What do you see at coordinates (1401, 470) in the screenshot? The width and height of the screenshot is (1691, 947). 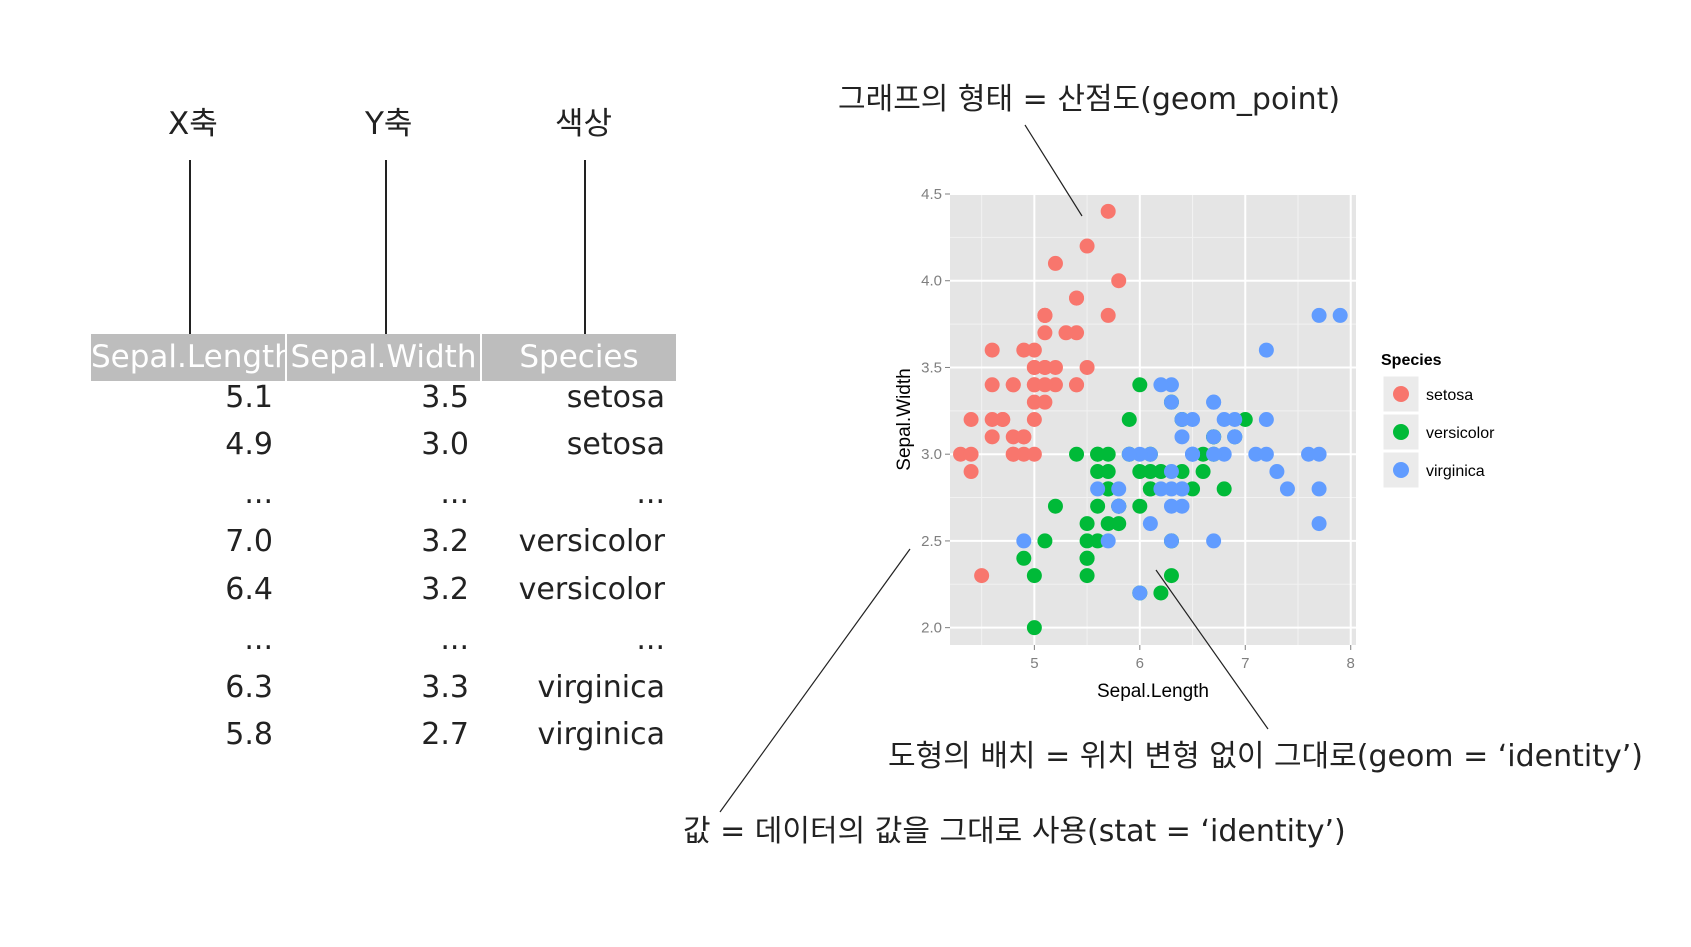 I see `legend-key-point` at bounding box center [1401, 470].